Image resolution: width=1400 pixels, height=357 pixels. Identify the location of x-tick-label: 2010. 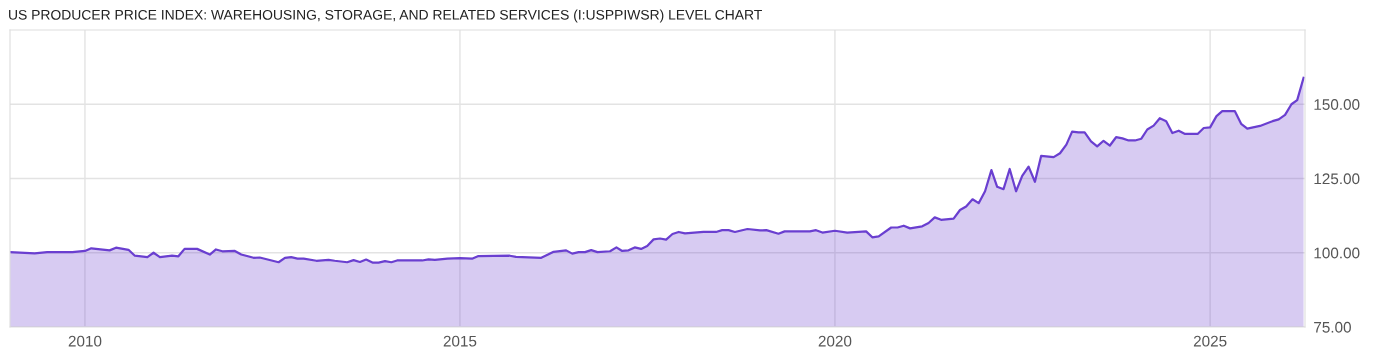
(85, 341).